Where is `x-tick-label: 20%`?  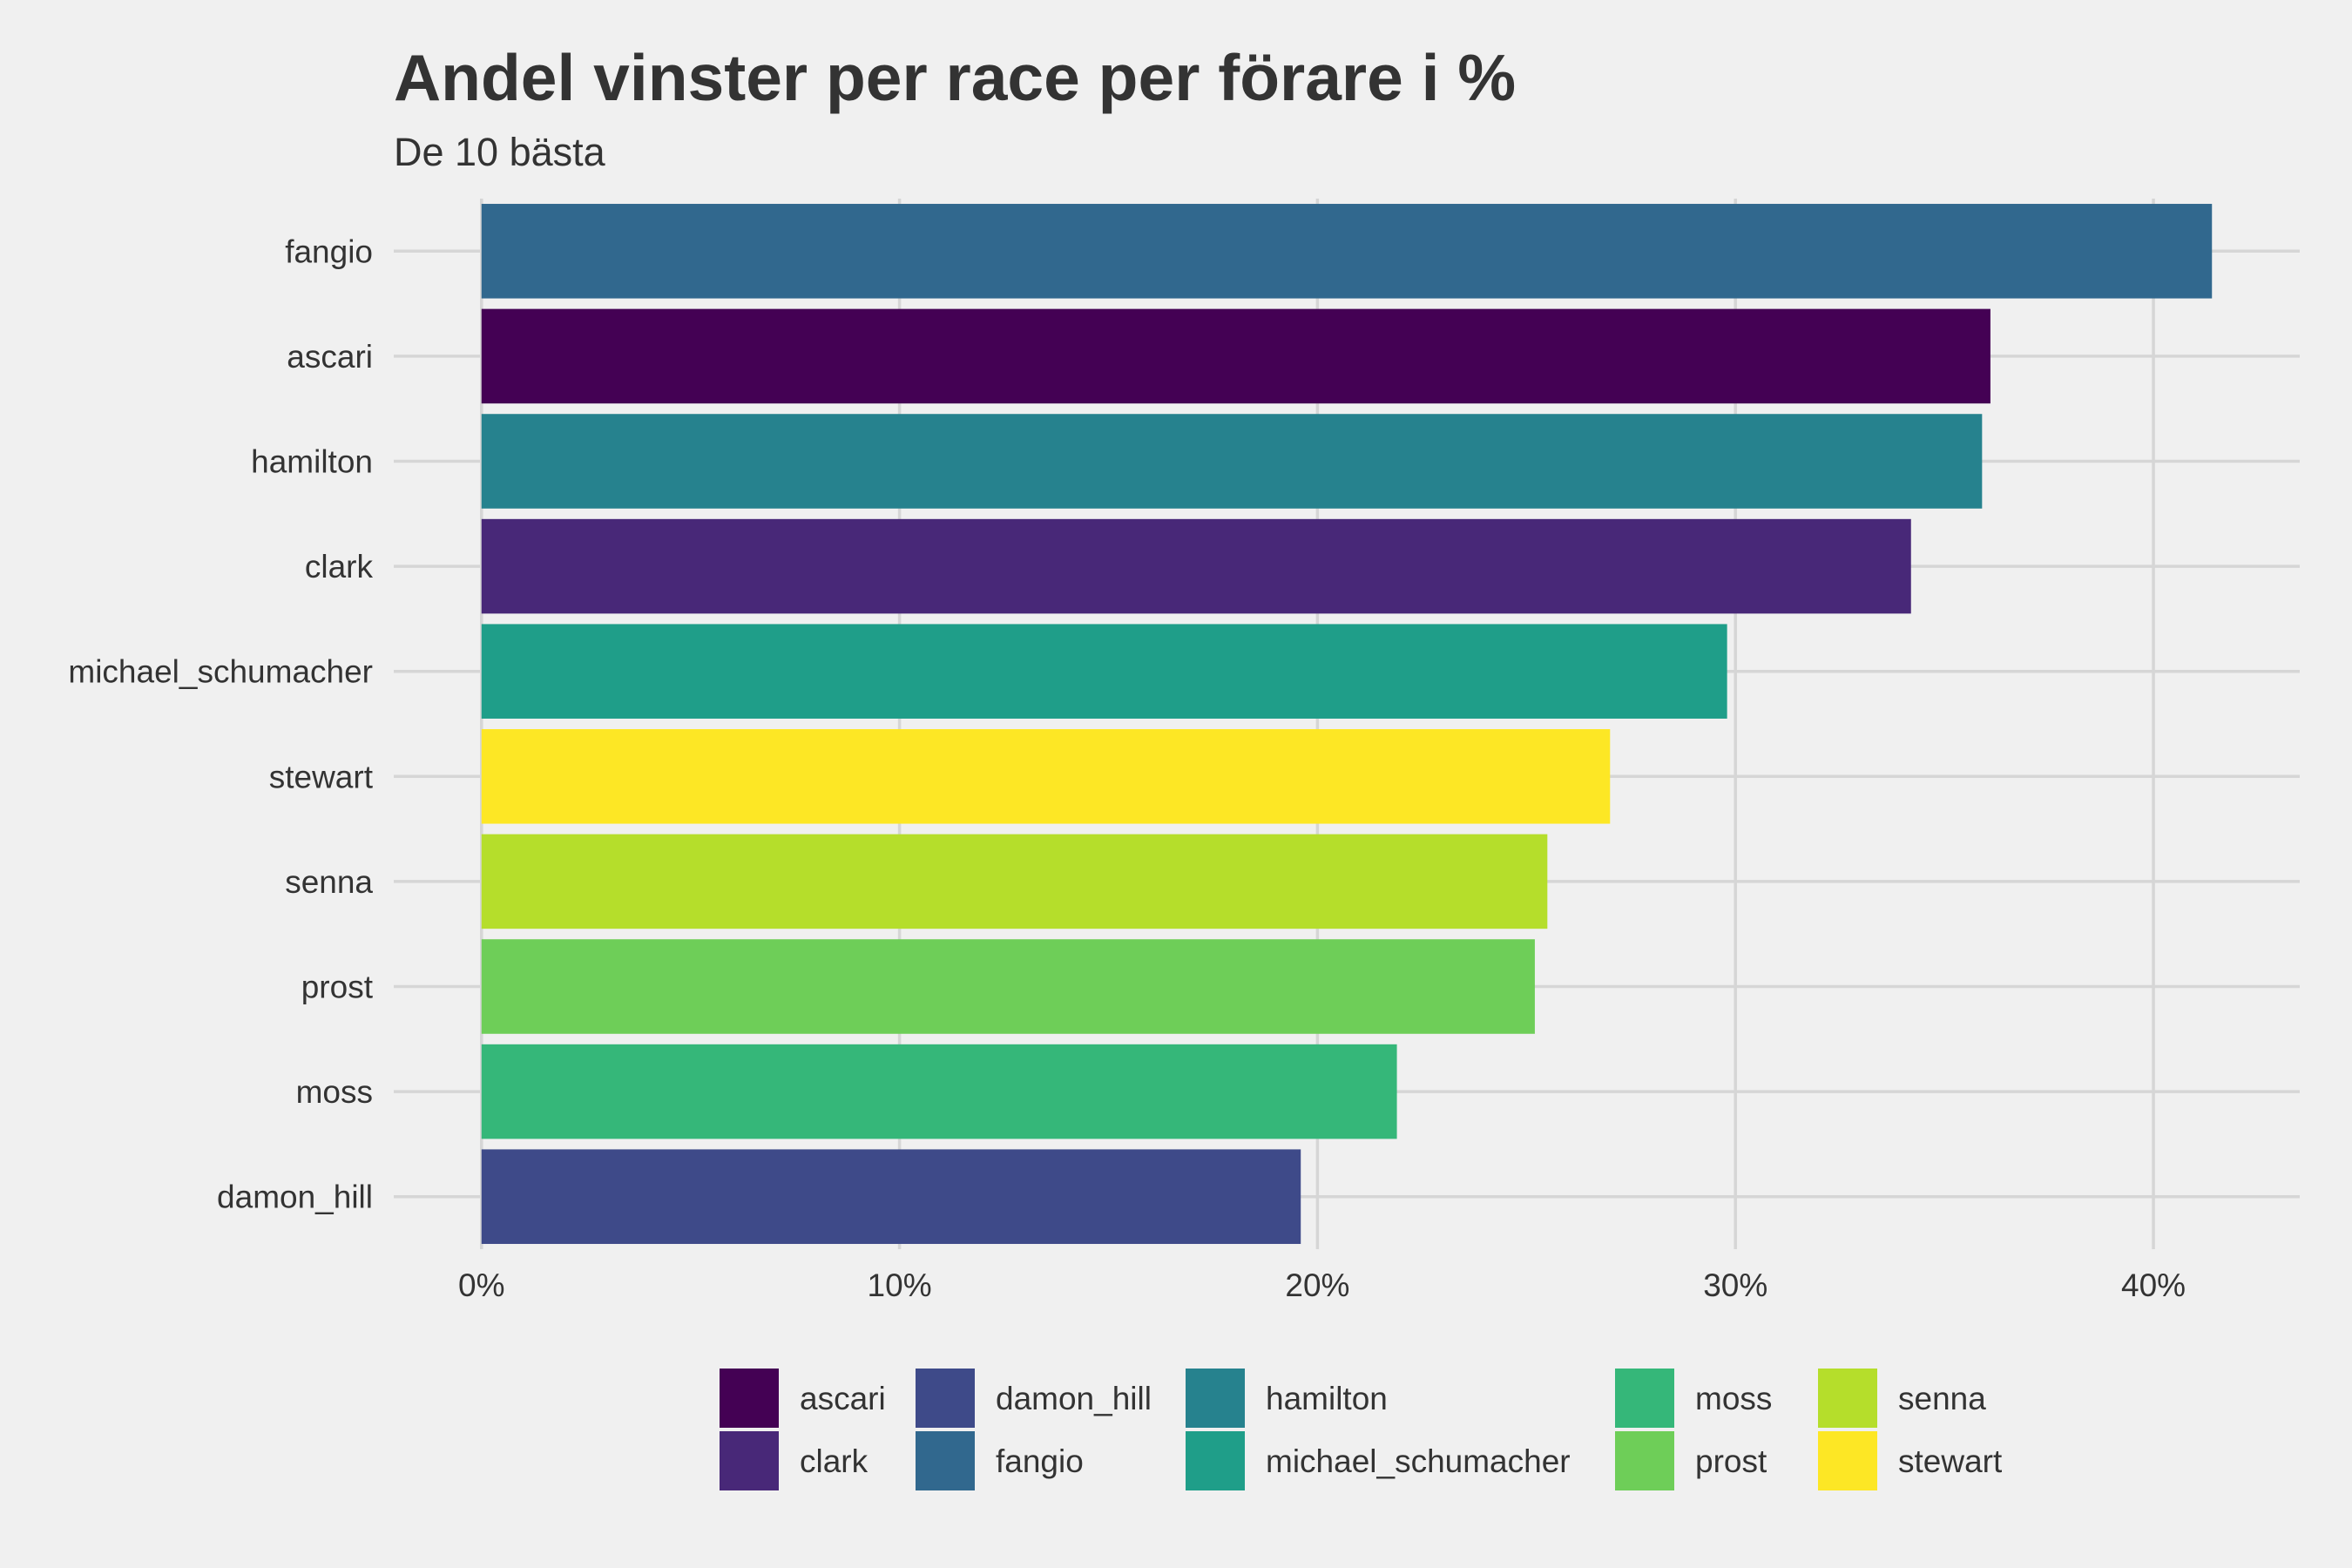
x-tick-label: 20% is located at coordinates (1317, 1285).